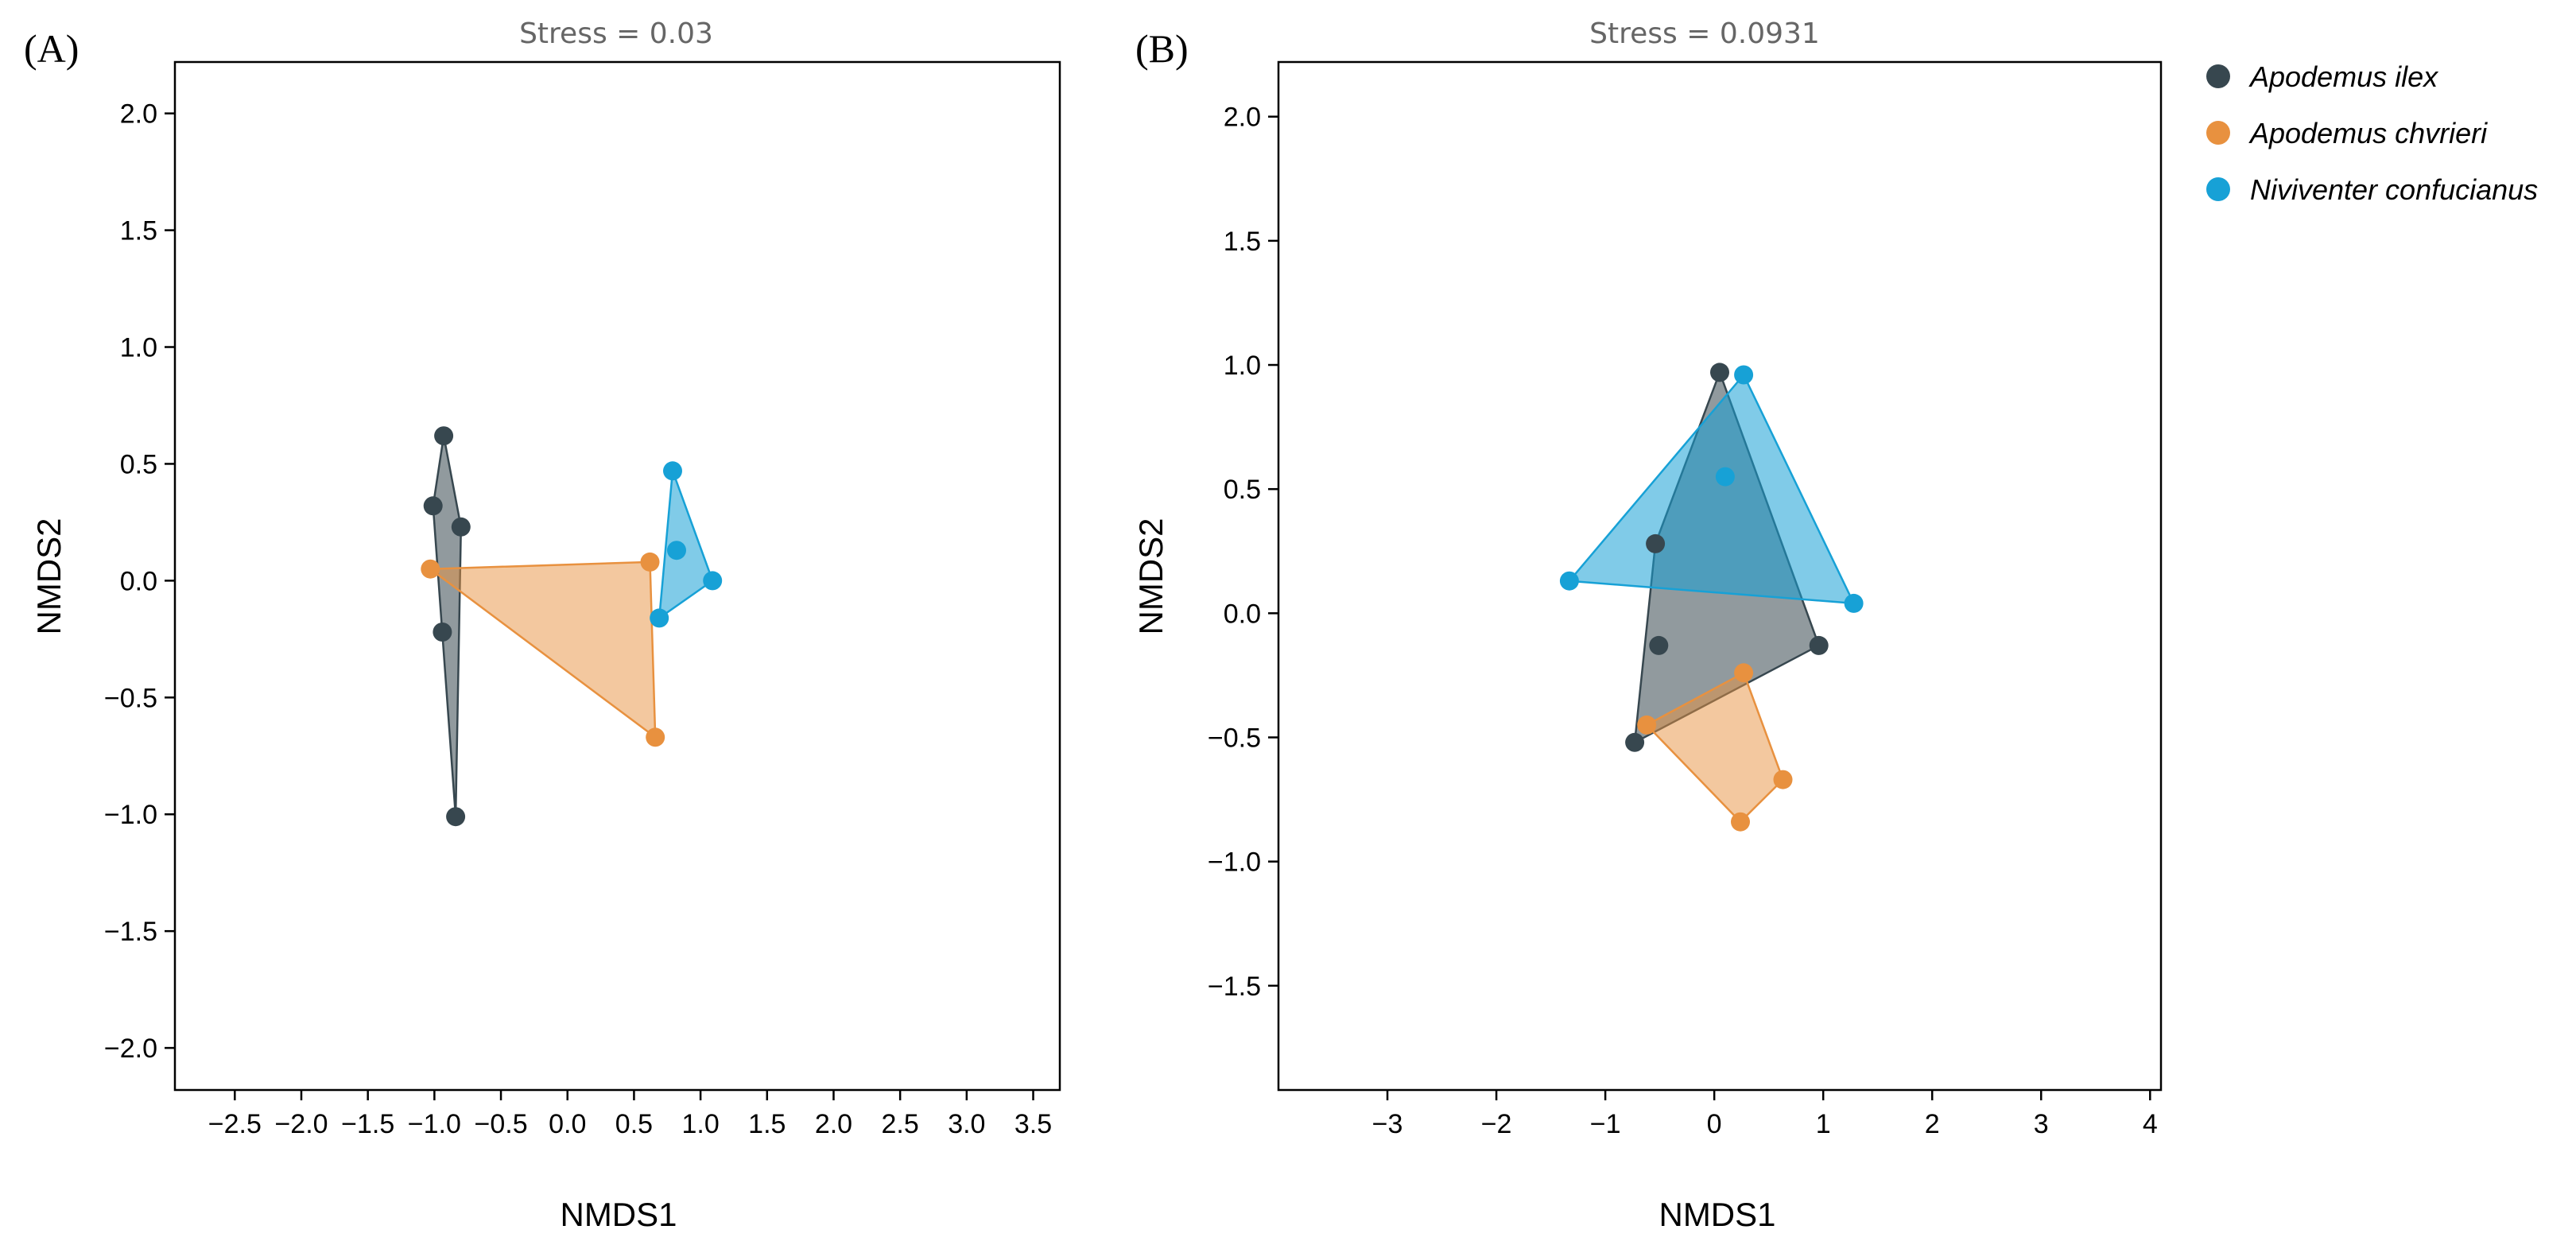 The image size is (2576, 1249). What do you see at coordinates (966, 1124) in the screenshot?
I see `panel-a-x-tick-label: 3.0` at bounding box center [966, 1124].